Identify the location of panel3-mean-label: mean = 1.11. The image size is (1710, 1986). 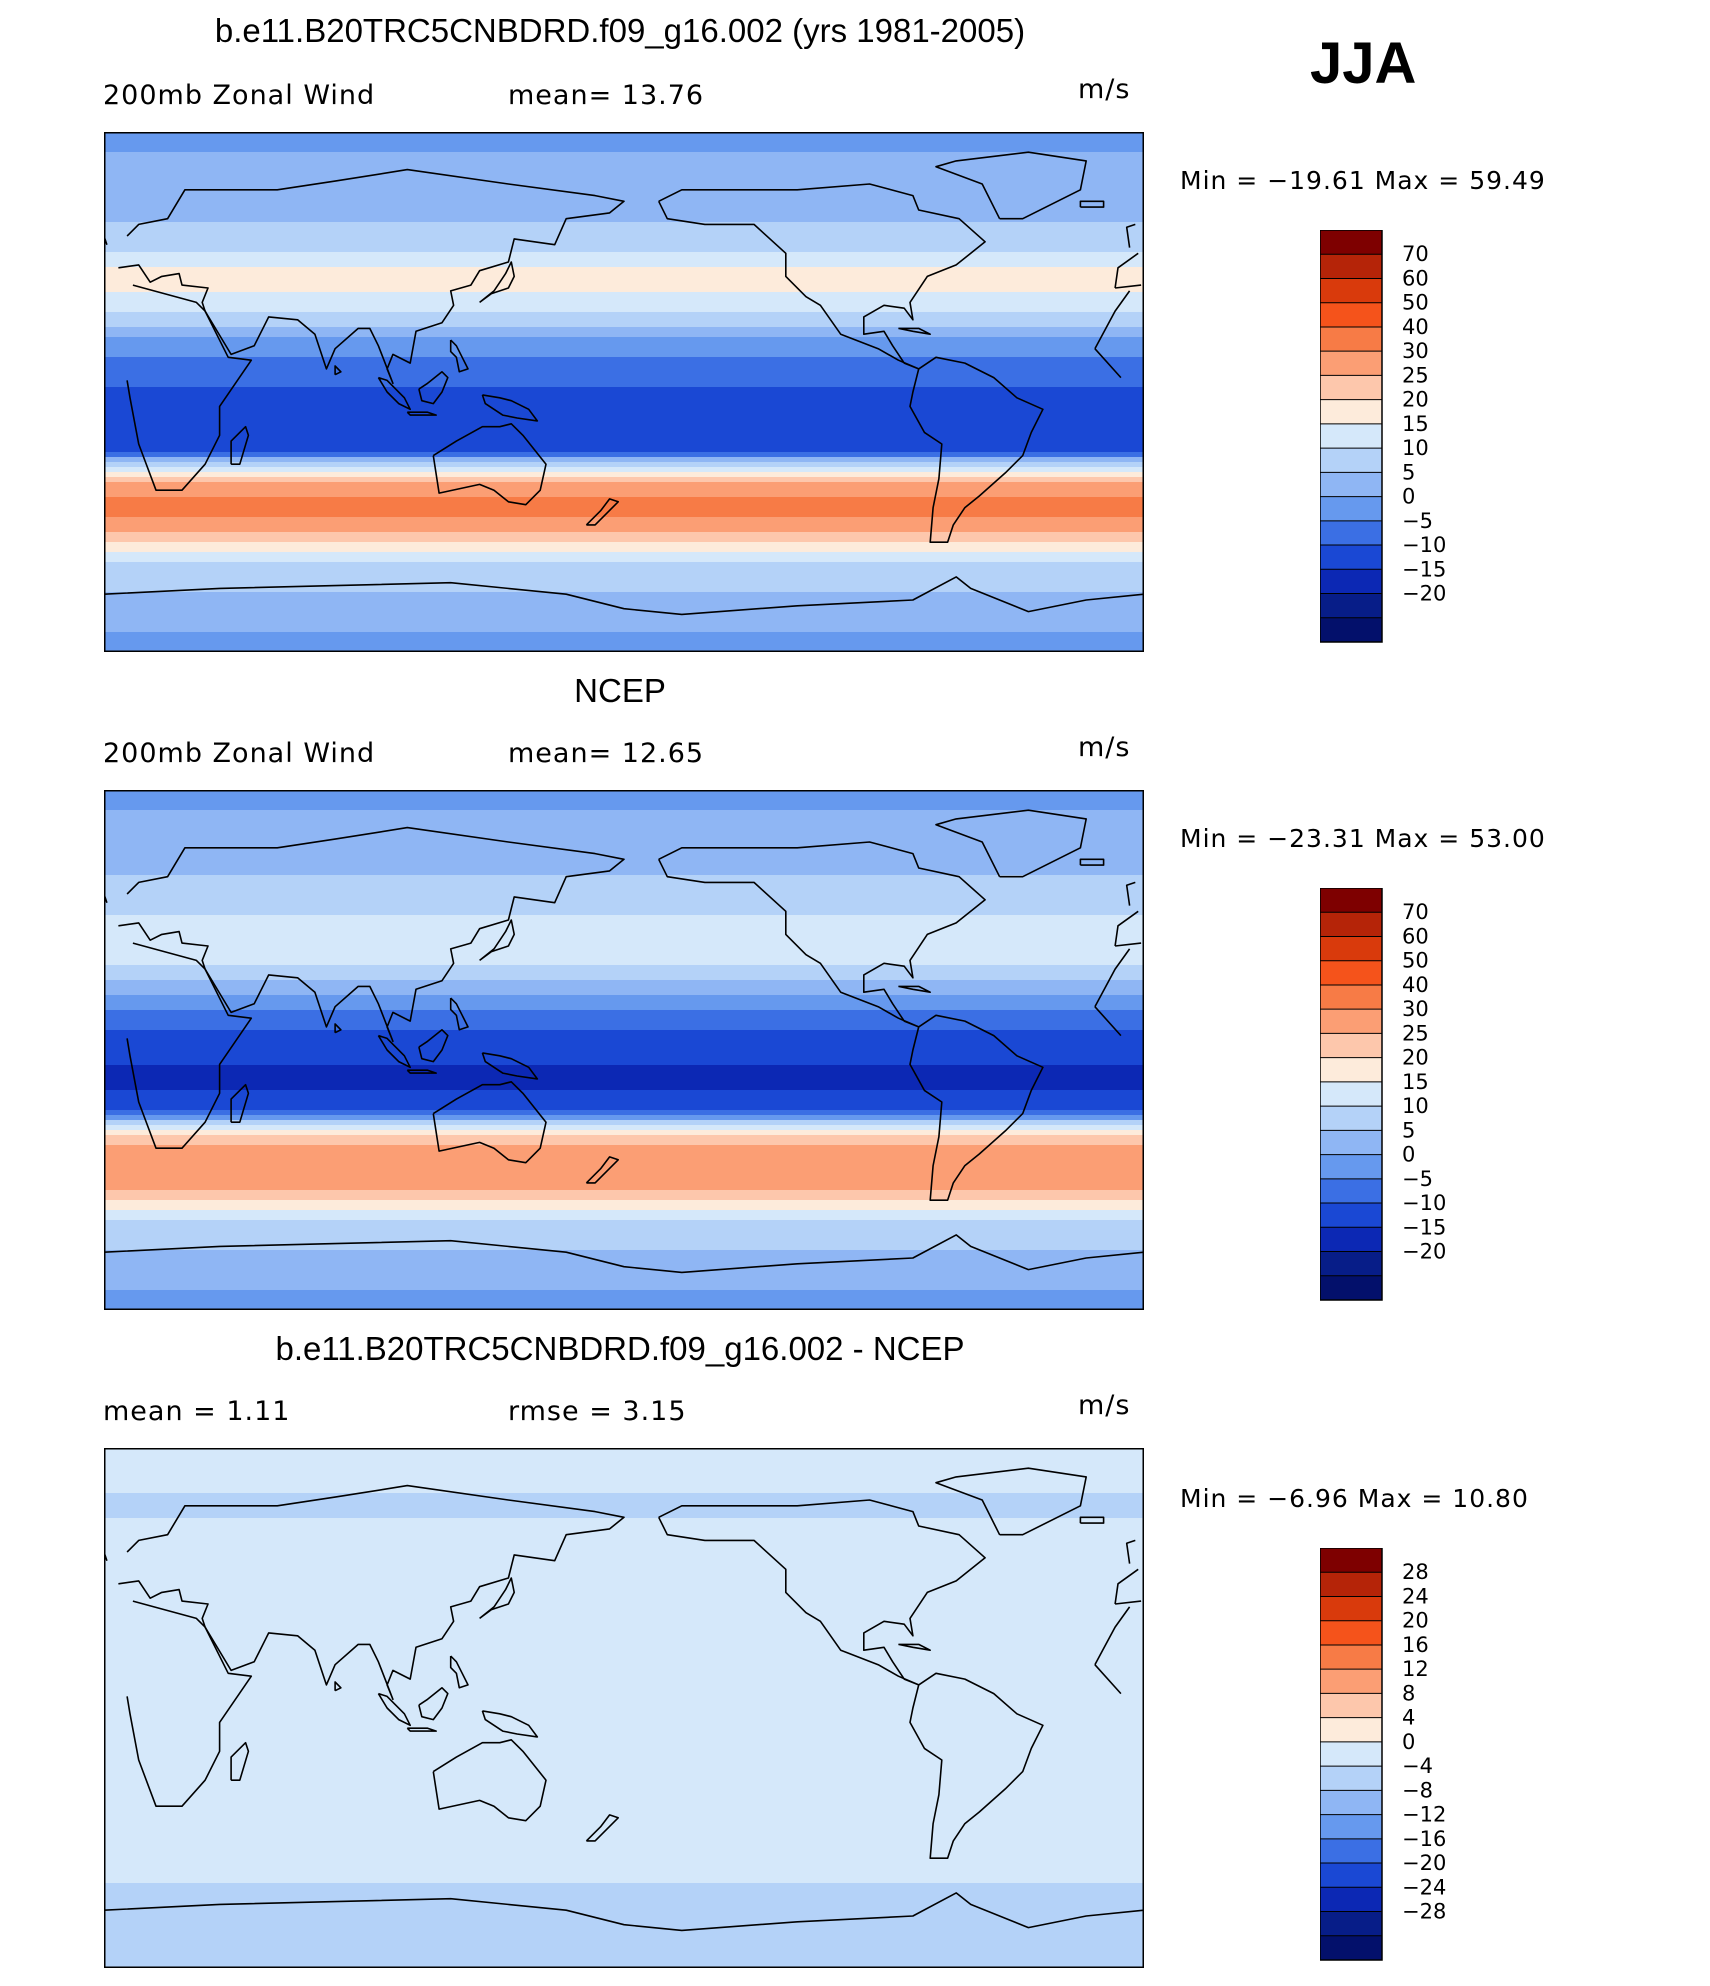
(197, 1411).